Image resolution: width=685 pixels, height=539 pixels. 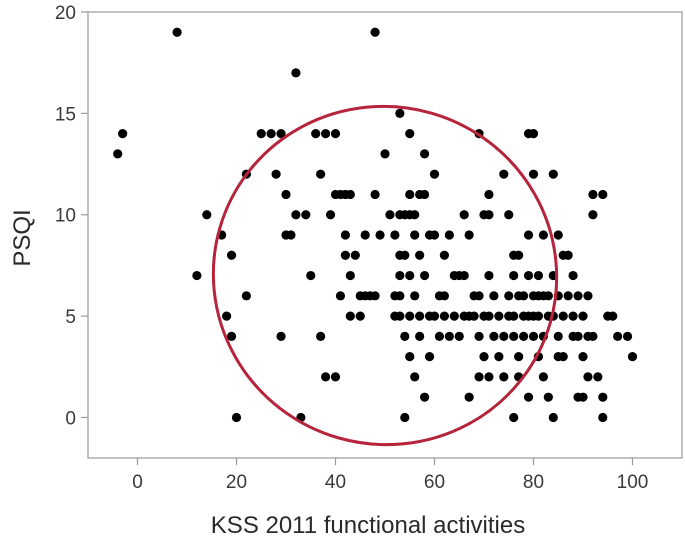 I want to click on y-axis: 0 5 10 15 20, so click(x=71, y=216).